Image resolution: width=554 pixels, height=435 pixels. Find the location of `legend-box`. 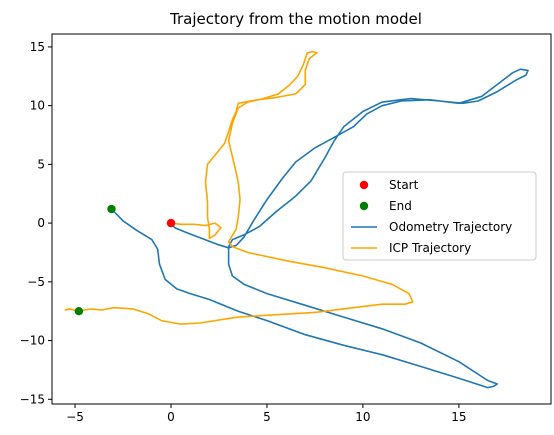

legend-box is located at coordinates (439, 216).